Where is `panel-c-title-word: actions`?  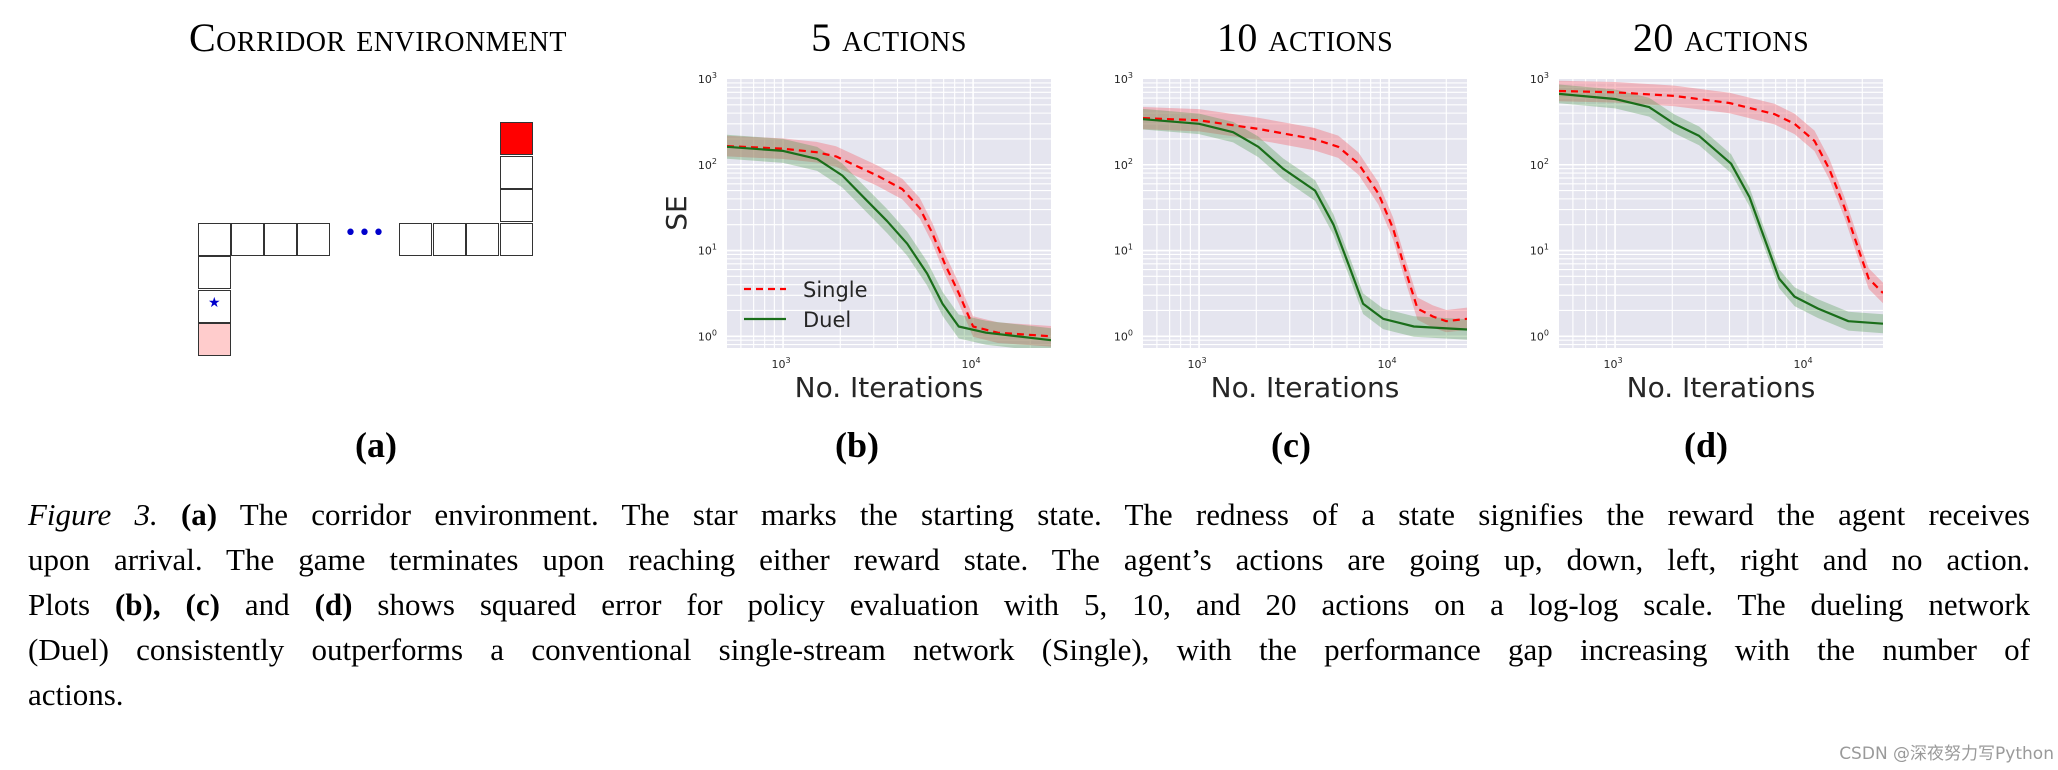
panel-c-title-word: actions is located at coordinates (1331, 37).